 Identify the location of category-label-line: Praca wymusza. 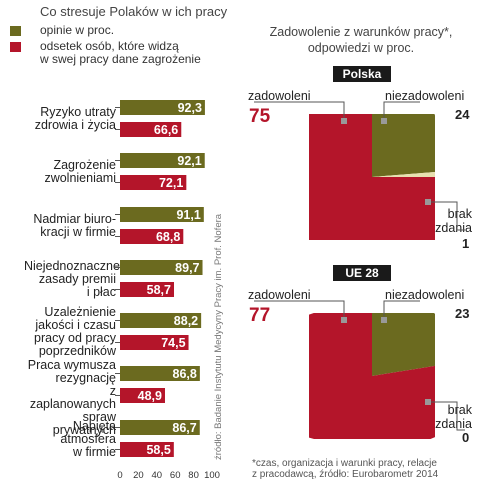
(71, 365).